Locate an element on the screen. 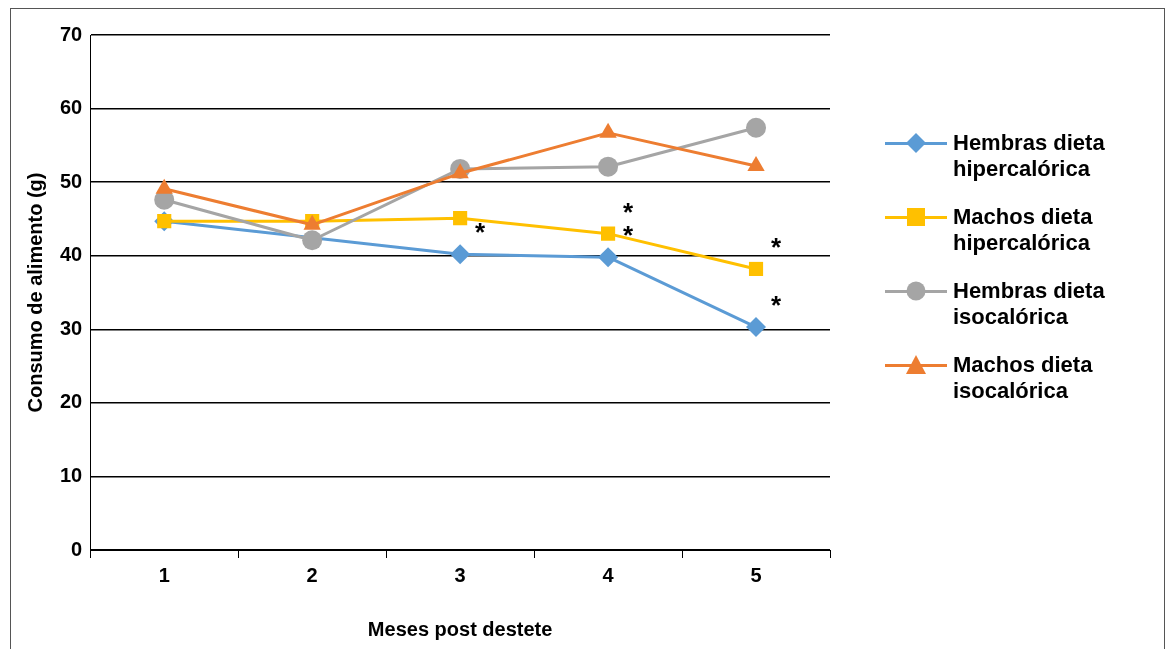 The image size is (1169, 649). legend-label: Machos dieta hipercalórica is located at coordinates (1023, 230).